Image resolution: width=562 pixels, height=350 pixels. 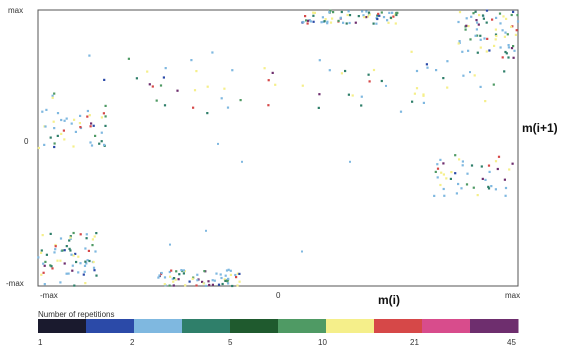 I want to click on legend-tick-label: 21, so click(x=414, y=342).